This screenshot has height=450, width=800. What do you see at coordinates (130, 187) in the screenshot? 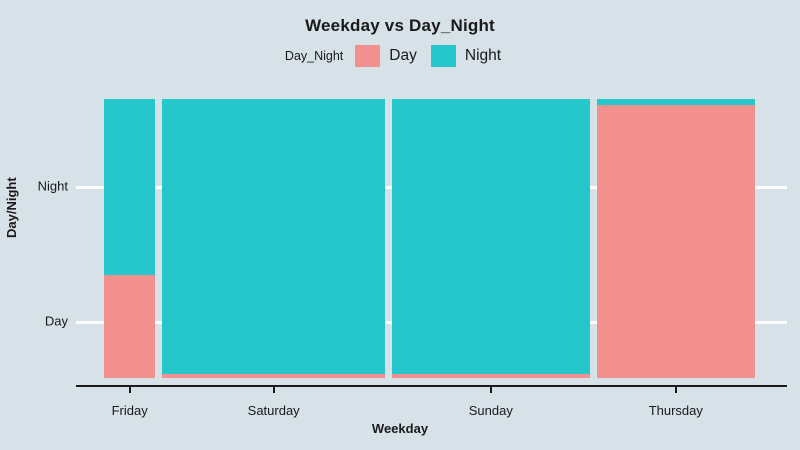
I see `mosaic-tile-friday-night` at bounding box center [130, 187].